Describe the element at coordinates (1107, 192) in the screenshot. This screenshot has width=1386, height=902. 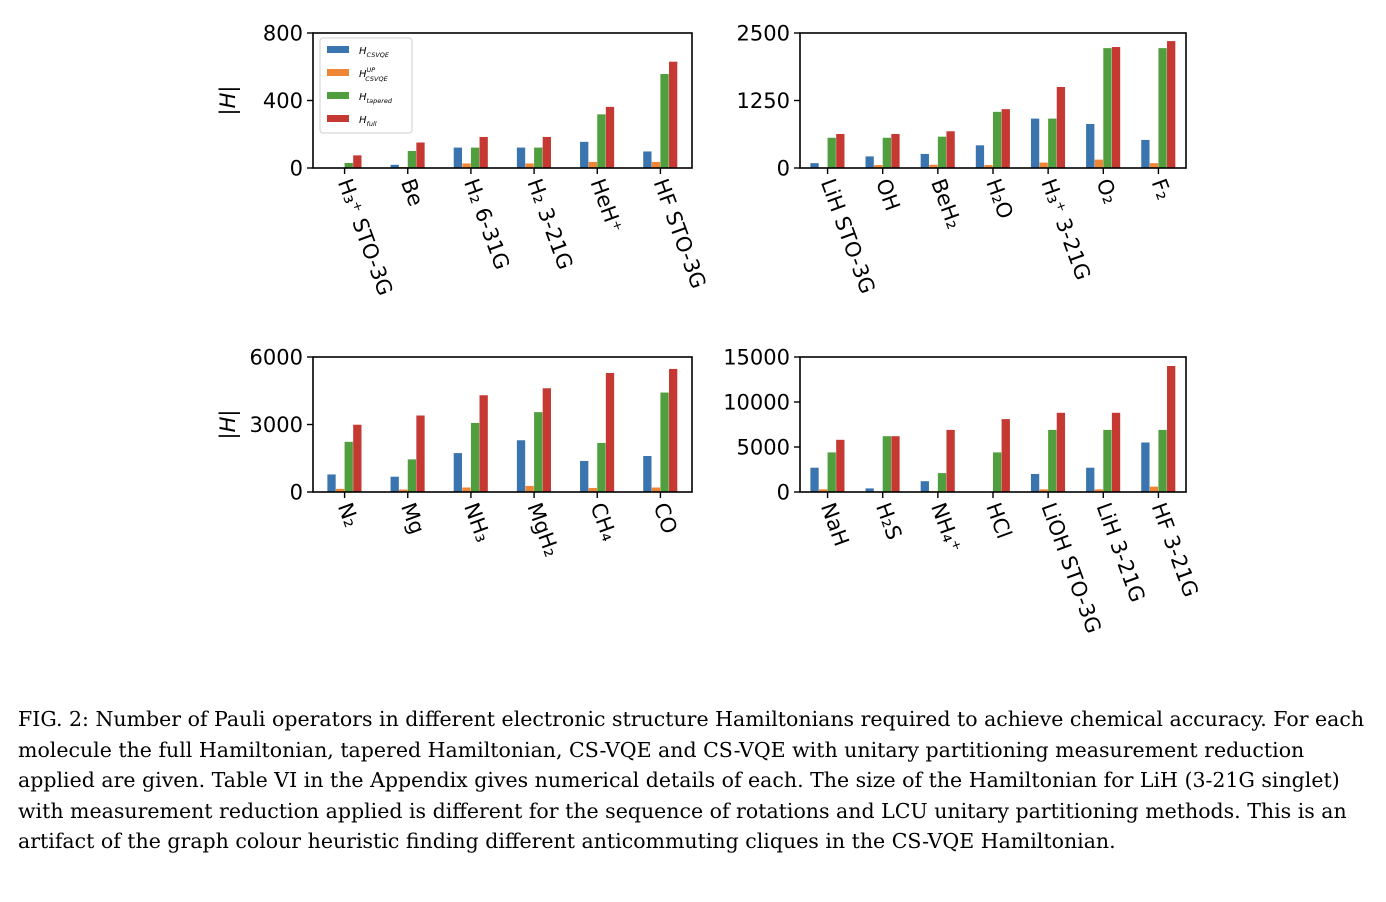
I see `x-tick-label: O₂` at that location.